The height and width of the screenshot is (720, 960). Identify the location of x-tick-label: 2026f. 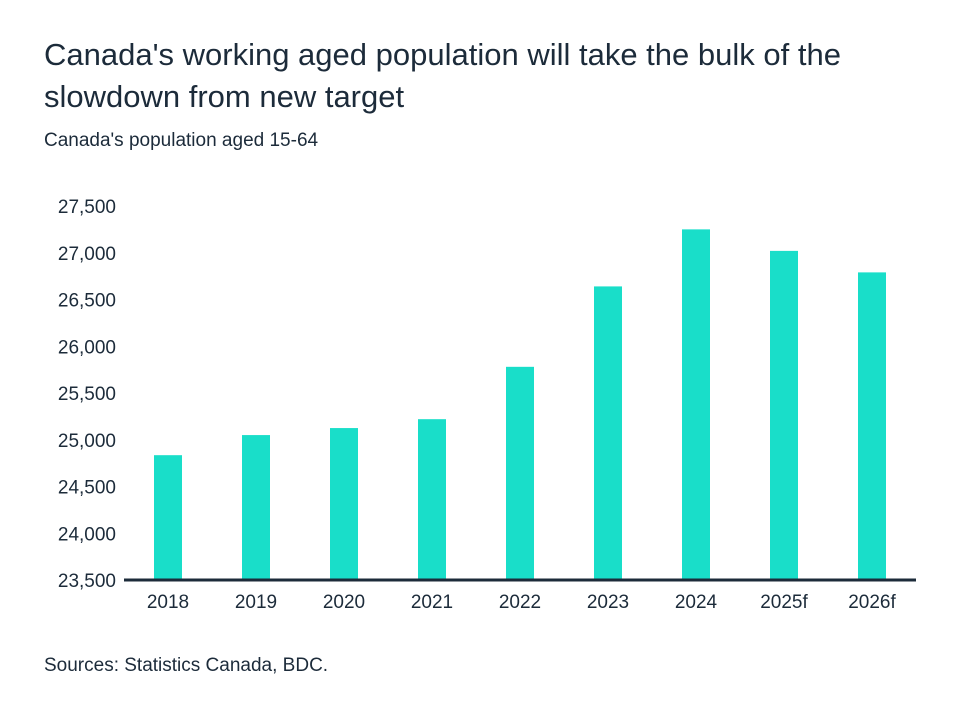
(872, 602).